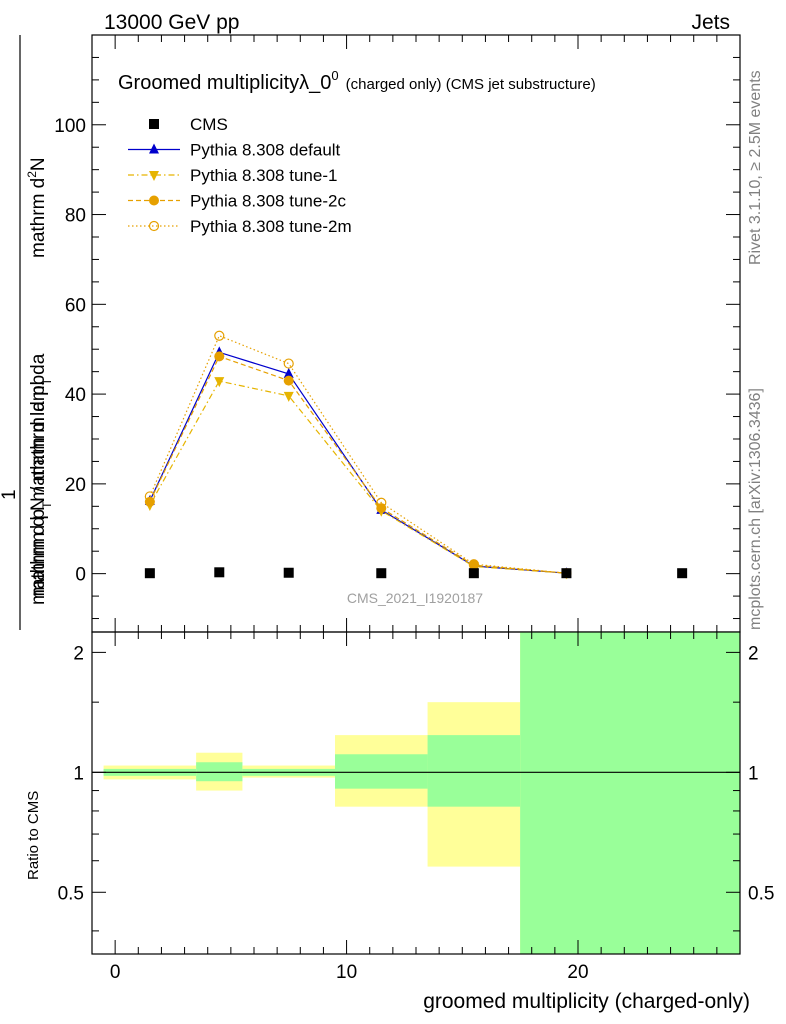 The height and width of the screenshot is (1024, 786). Describe the element at coordinates (755, 509) in the screenshot. I see `mcplots-label: mcplots.cern.ch [arXiv:1306.3436]` at that location.